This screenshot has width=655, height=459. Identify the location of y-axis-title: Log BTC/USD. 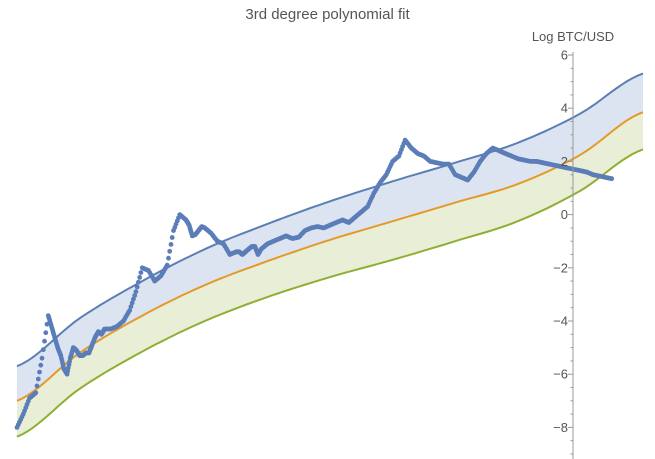
(573, 36).